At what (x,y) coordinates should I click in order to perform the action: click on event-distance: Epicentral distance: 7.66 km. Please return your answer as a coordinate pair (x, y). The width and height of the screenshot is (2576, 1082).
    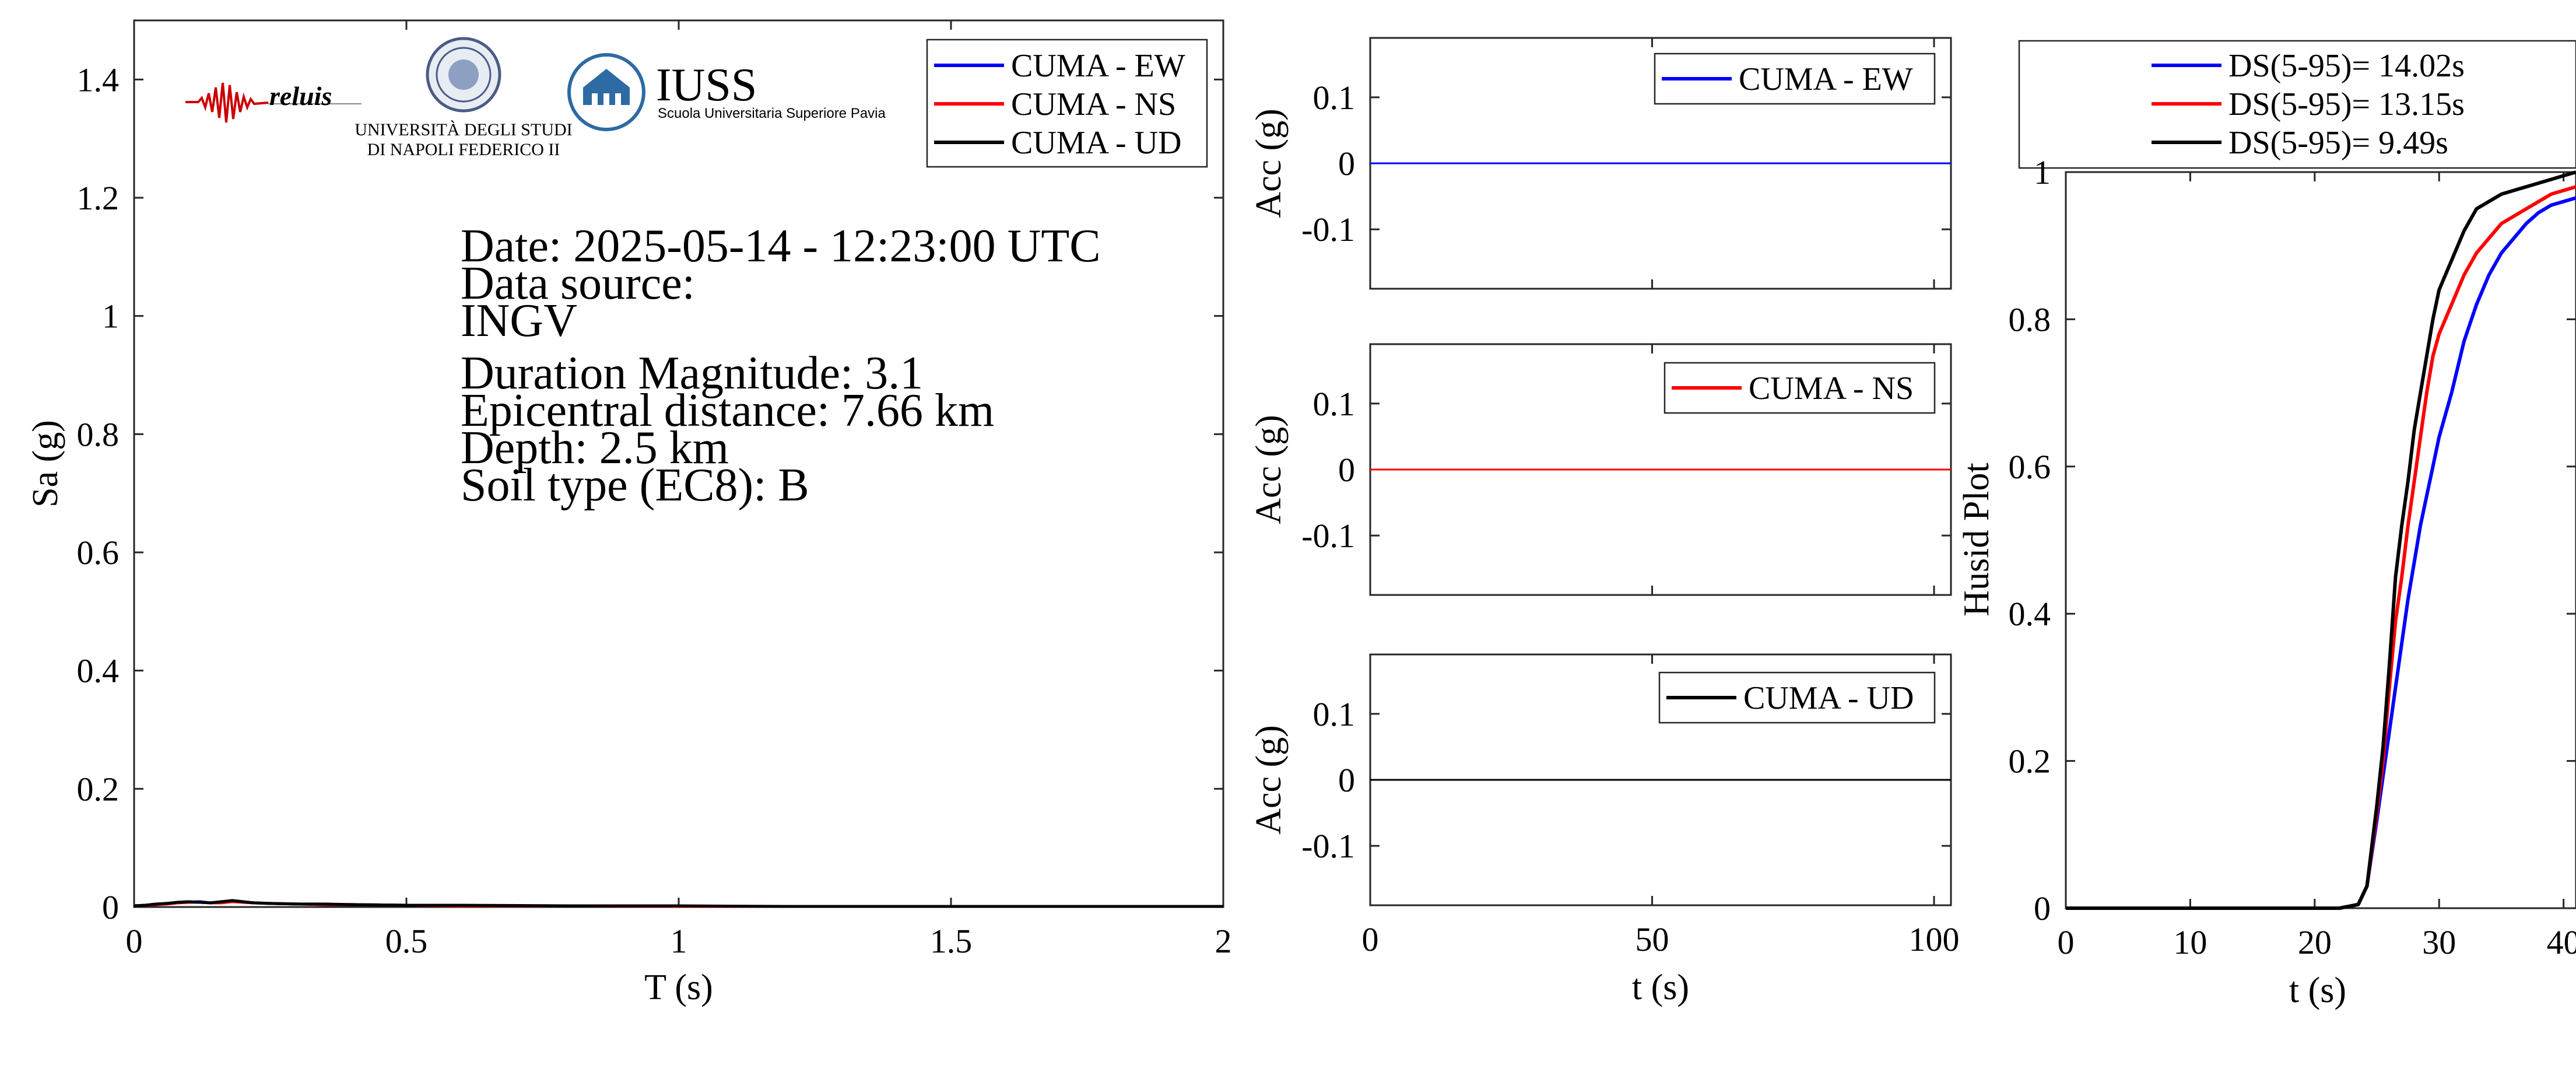
    Looking at the image, I should click on (727, 410).